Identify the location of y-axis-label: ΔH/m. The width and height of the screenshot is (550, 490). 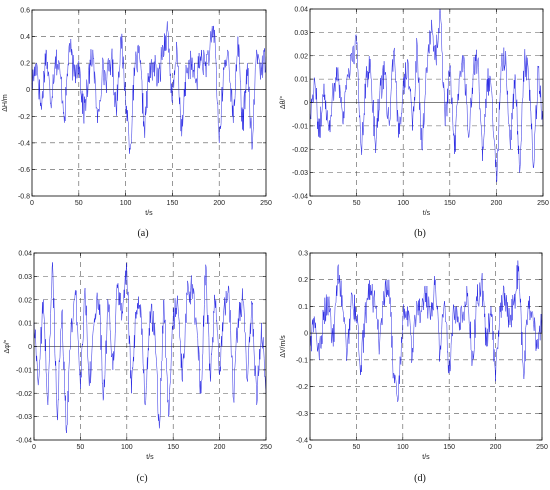
(5, 103).